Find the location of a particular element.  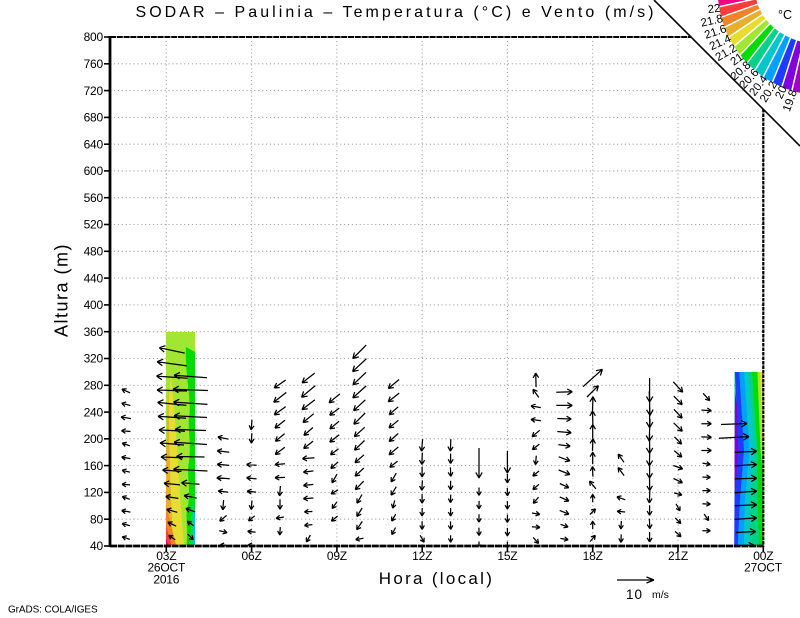

svg-text: 21Z is located at coordinates (678, 556).